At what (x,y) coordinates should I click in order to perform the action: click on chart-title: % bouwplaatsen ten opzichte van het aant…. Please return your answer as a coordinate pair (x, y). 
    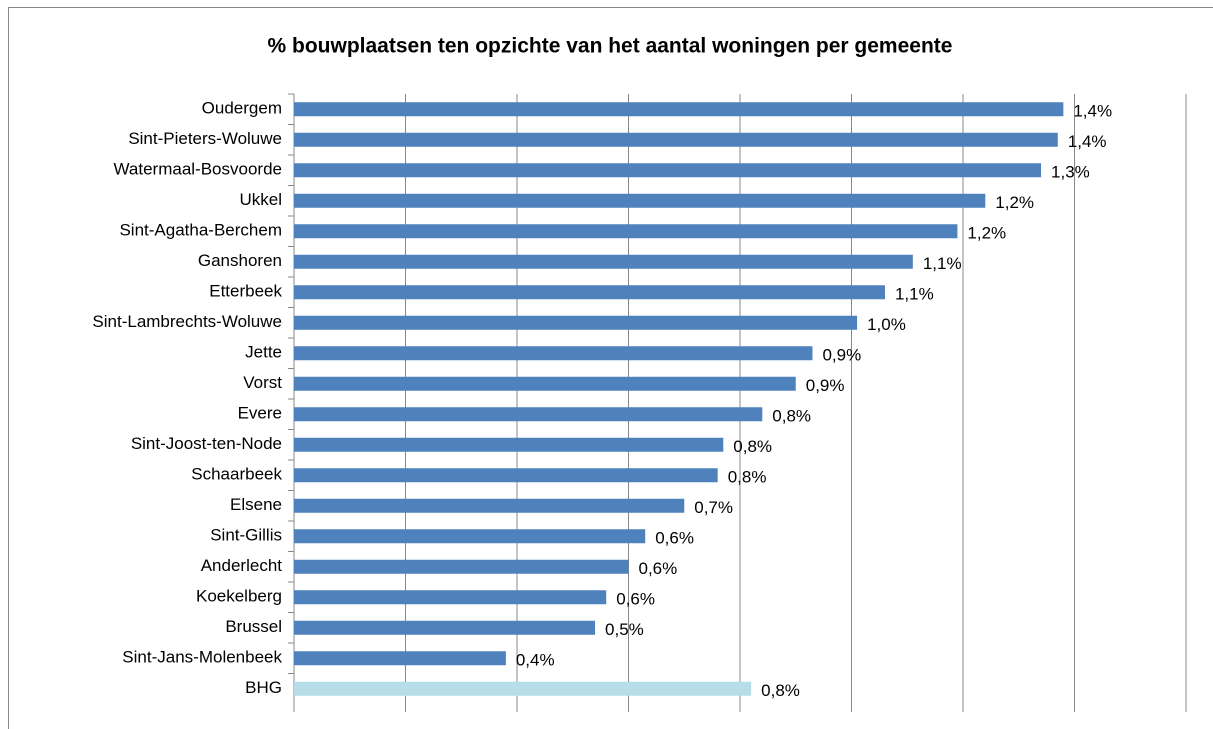
    Looking at the image, I should click on (610, 46).